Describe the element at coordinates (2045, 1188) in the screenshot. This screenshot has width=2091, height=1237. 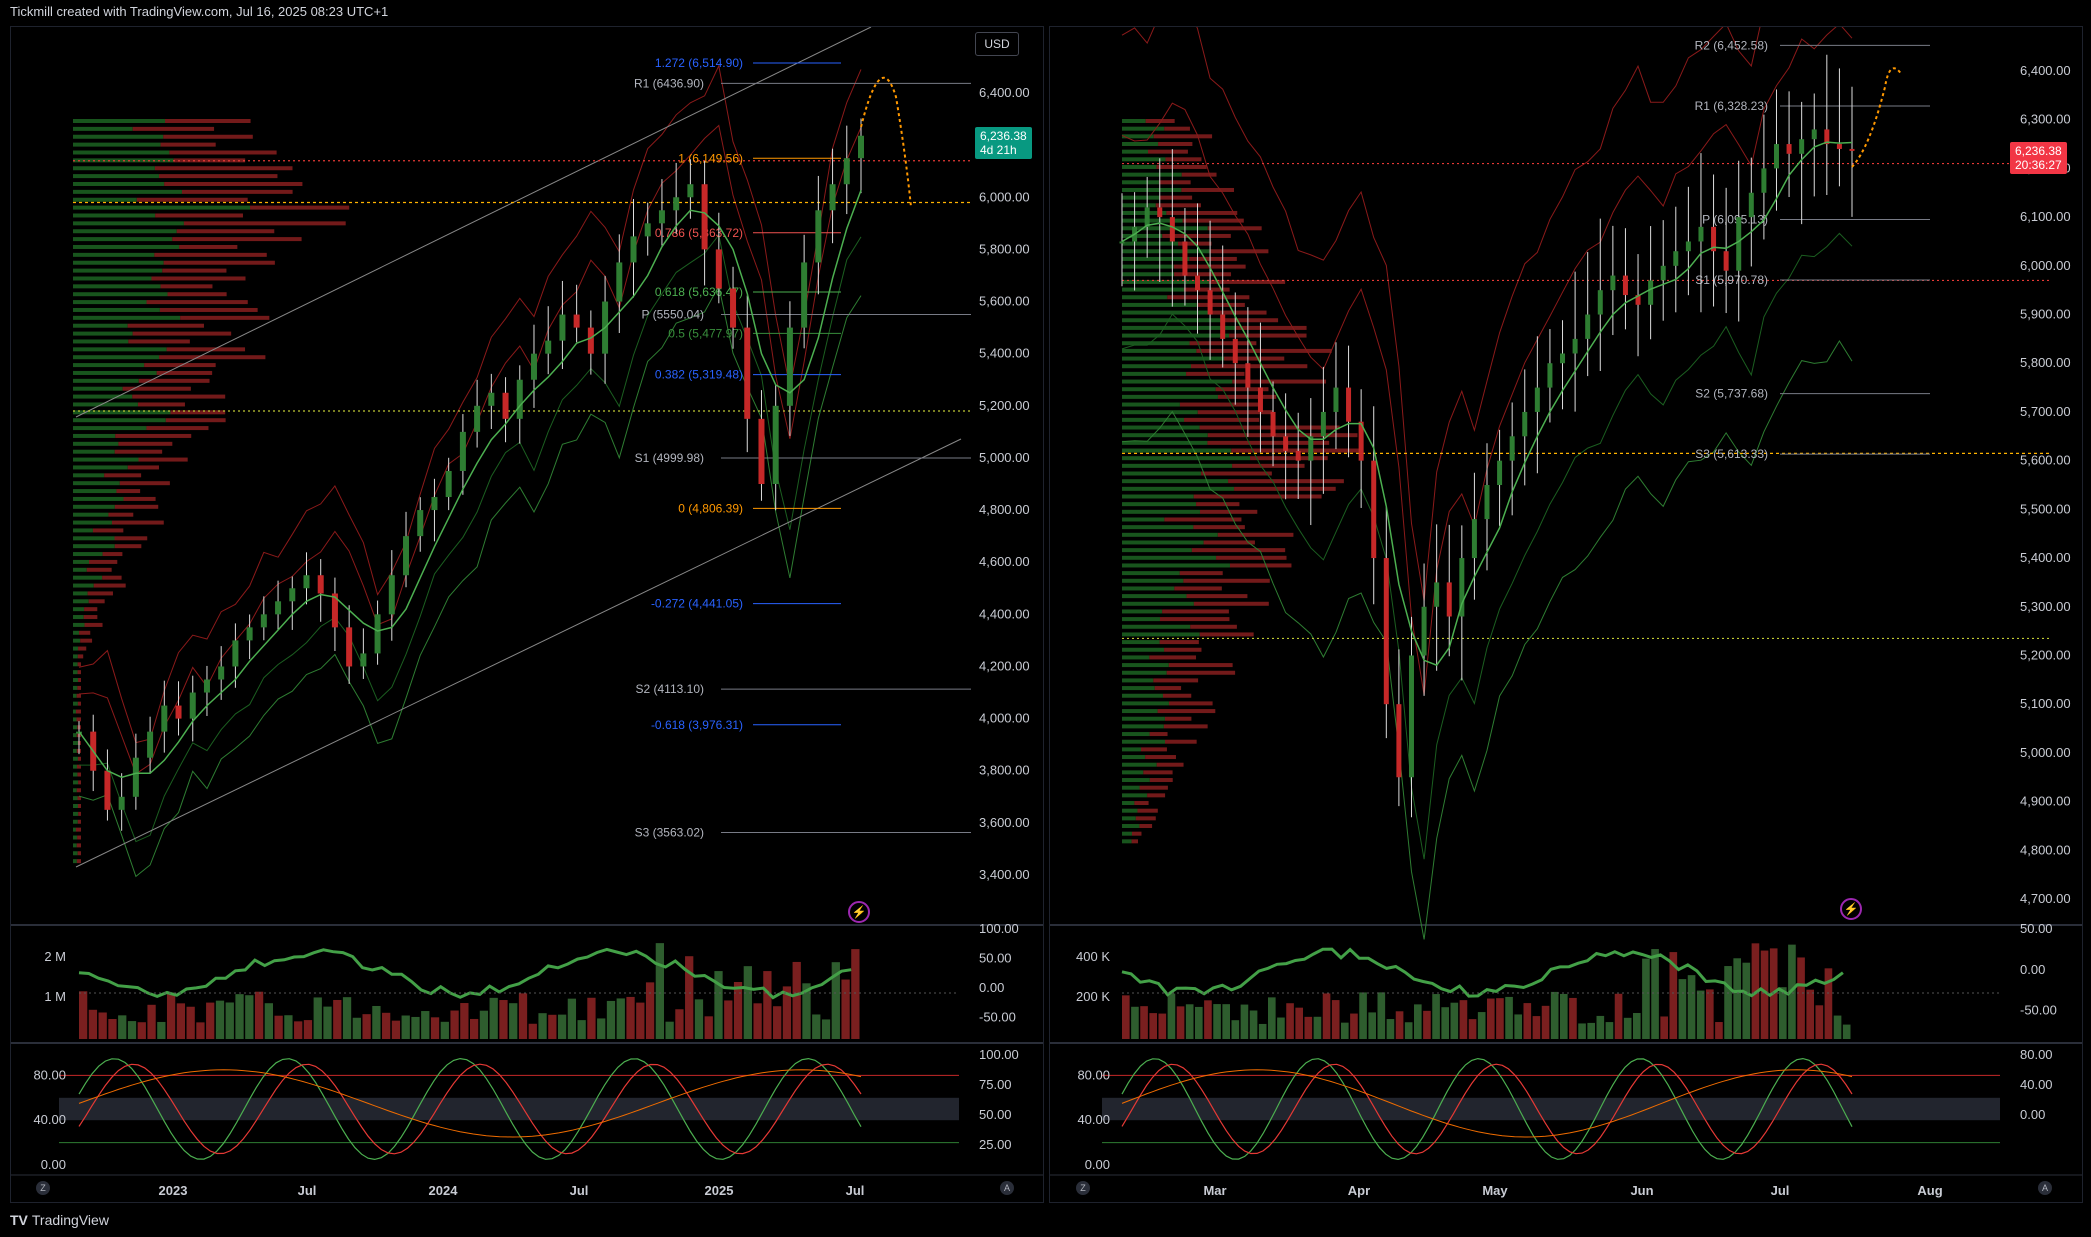
I see `right-auto-icon: A` at that location.